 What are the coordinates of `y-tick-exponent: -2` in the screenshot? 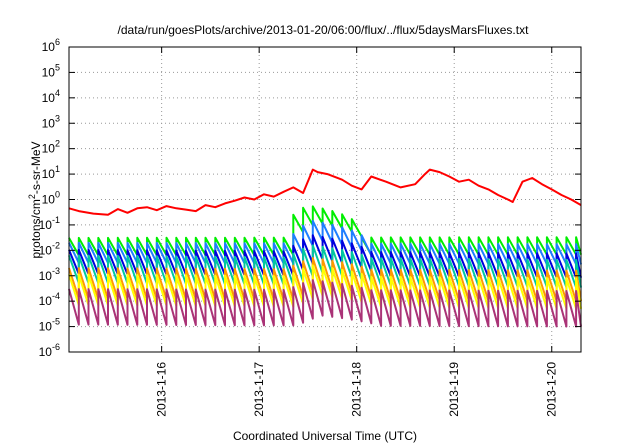 It's located at (56, 245).